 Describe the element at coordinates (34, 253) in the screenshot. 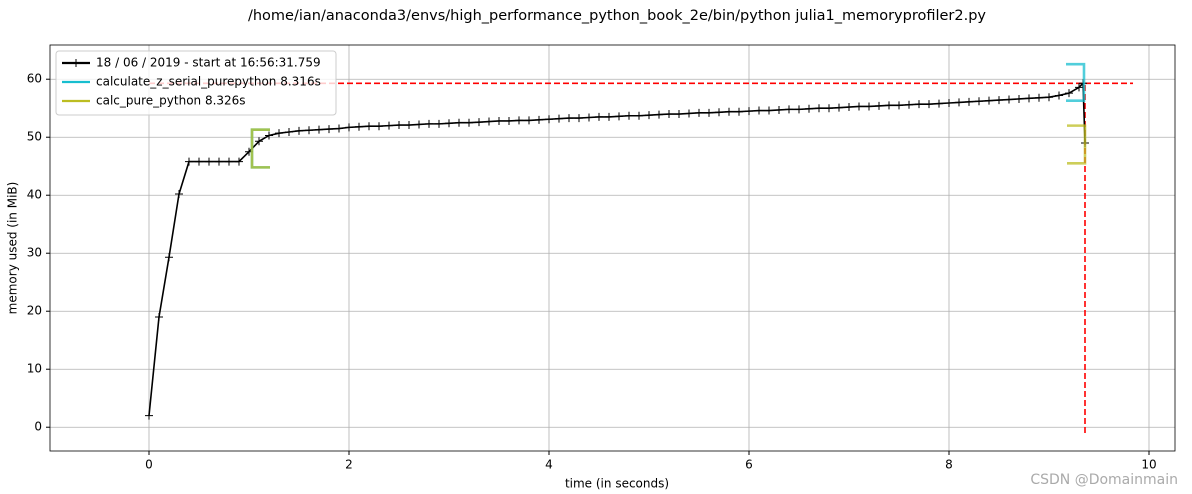

I see `y-tick-label: 30` at that location.